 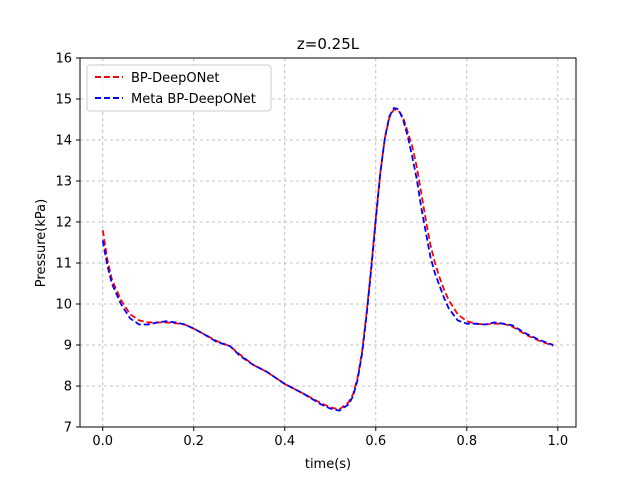 What do you see at coordinates (41, 243) in the screenshot?
I see `y-axis-label: Pressure(kPa)` at bounding box center [41, 243].